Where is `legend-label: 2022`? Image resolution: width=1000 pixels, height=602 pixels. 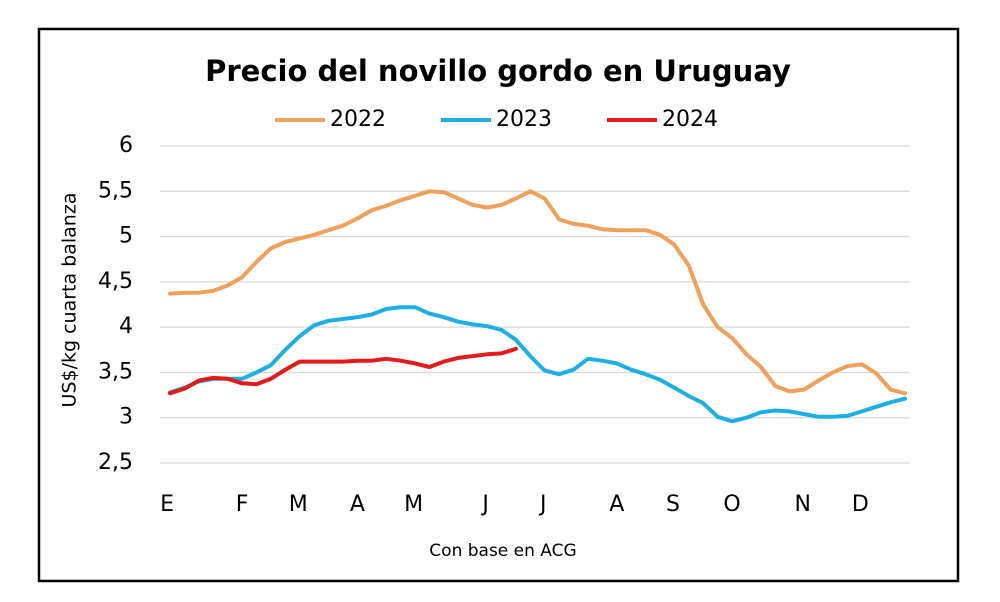 legend-label: 2022 is located at coordinates (358, 119).